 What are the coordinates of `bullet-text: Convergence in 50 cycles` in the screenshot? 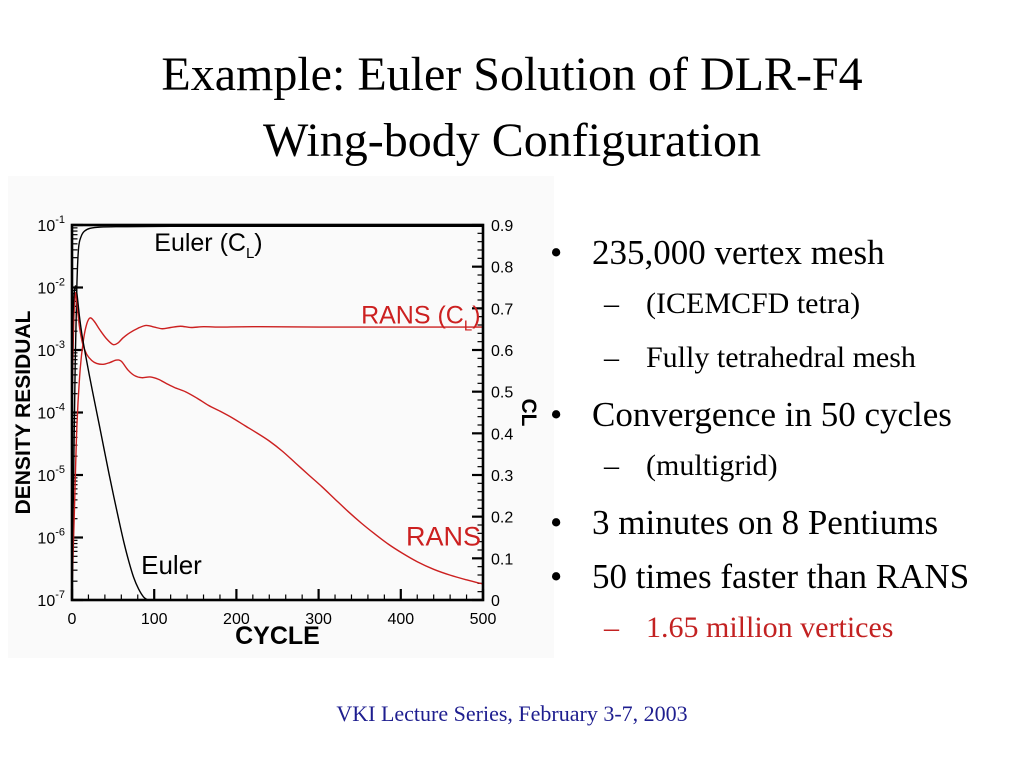 It's located at (772, 414).